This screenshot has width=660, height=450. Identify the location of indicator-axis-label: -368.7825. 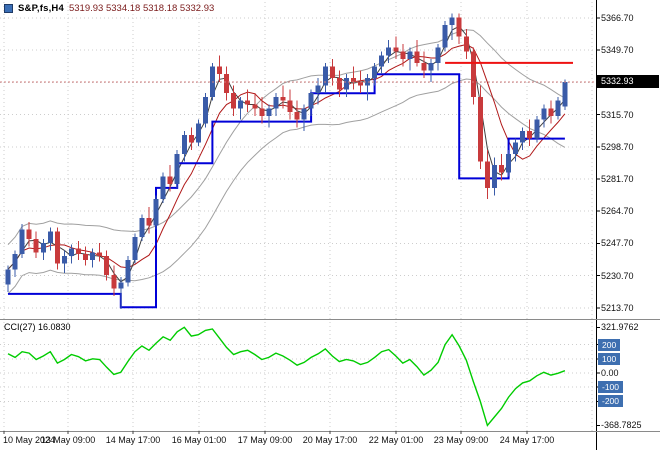
(621, 425).